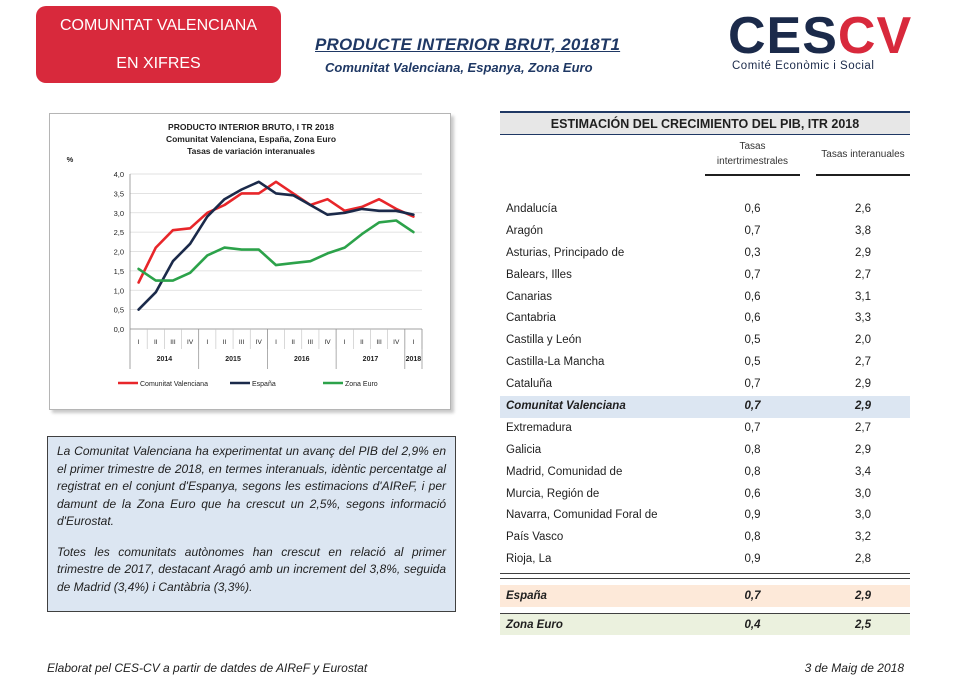  I want to click on table-row: Navarra, Comunidad Foral de 0,9 3,0, so click(705, 516).